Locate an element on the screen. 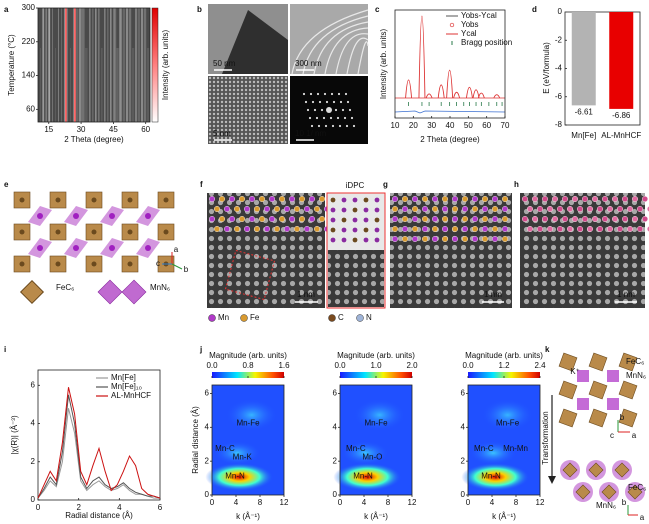  panel-letter: e is located at coordinates (6, 184).